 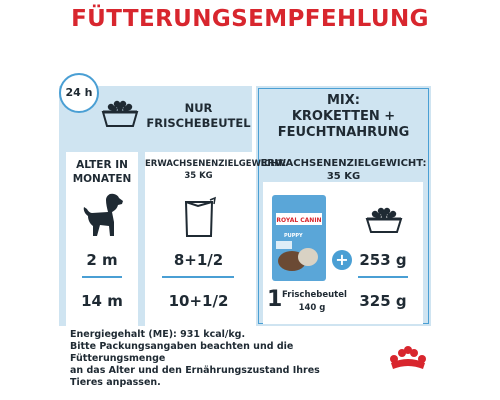 I want to click on right-header: MIX: KROKETTEN + FEUCHTNAHRUNG, so click(x=343, y=117).